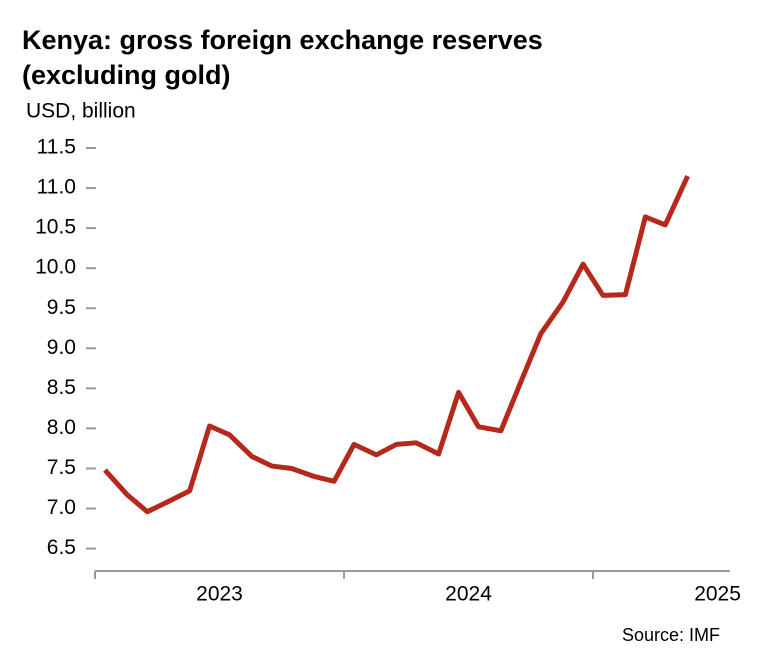 This screenshot has height=664, width=758. What do you see at coordinates (81, 111) in the screenshot?
I see `subtitle: USD, billion` at bounding box center [81, 111].